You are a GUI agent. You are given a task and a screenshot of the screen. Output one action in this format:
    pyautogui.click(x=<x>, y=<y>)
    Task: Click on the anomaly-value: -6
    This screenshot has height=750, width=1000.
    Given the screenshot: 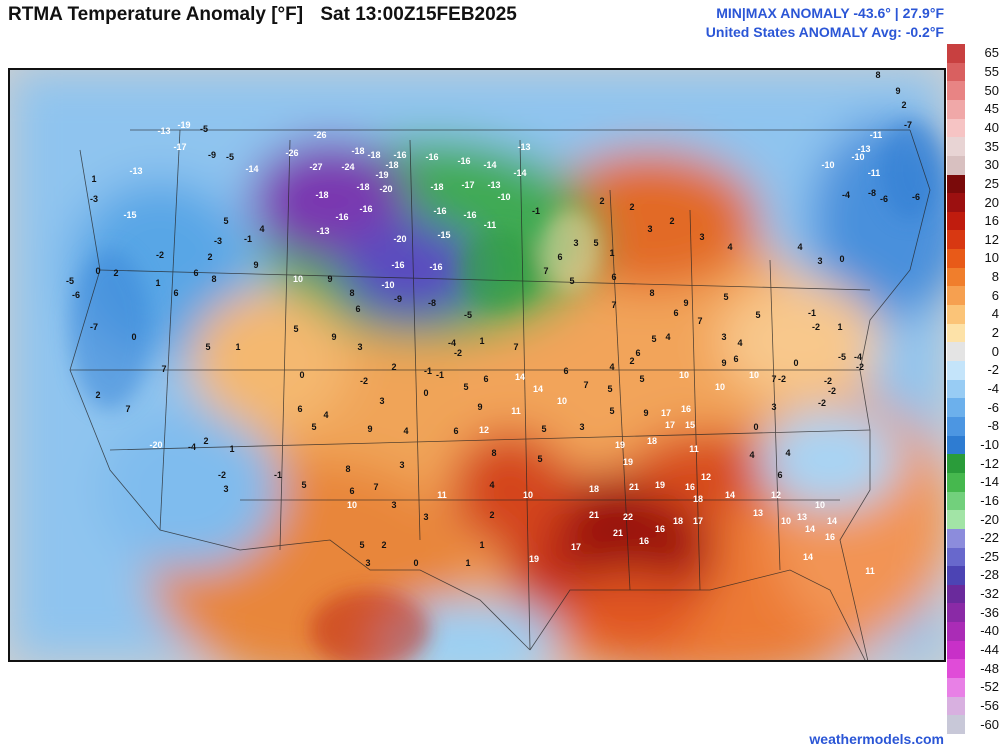 What is the action you would take?
    pyautogui.click(x=76, y=295)
    